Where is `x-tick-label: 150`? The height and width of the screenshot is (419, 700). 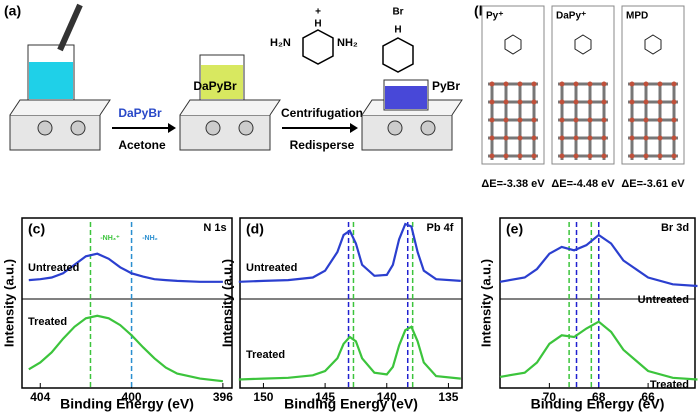
x-tick-label: 150 is located at coordinates (263, 397).